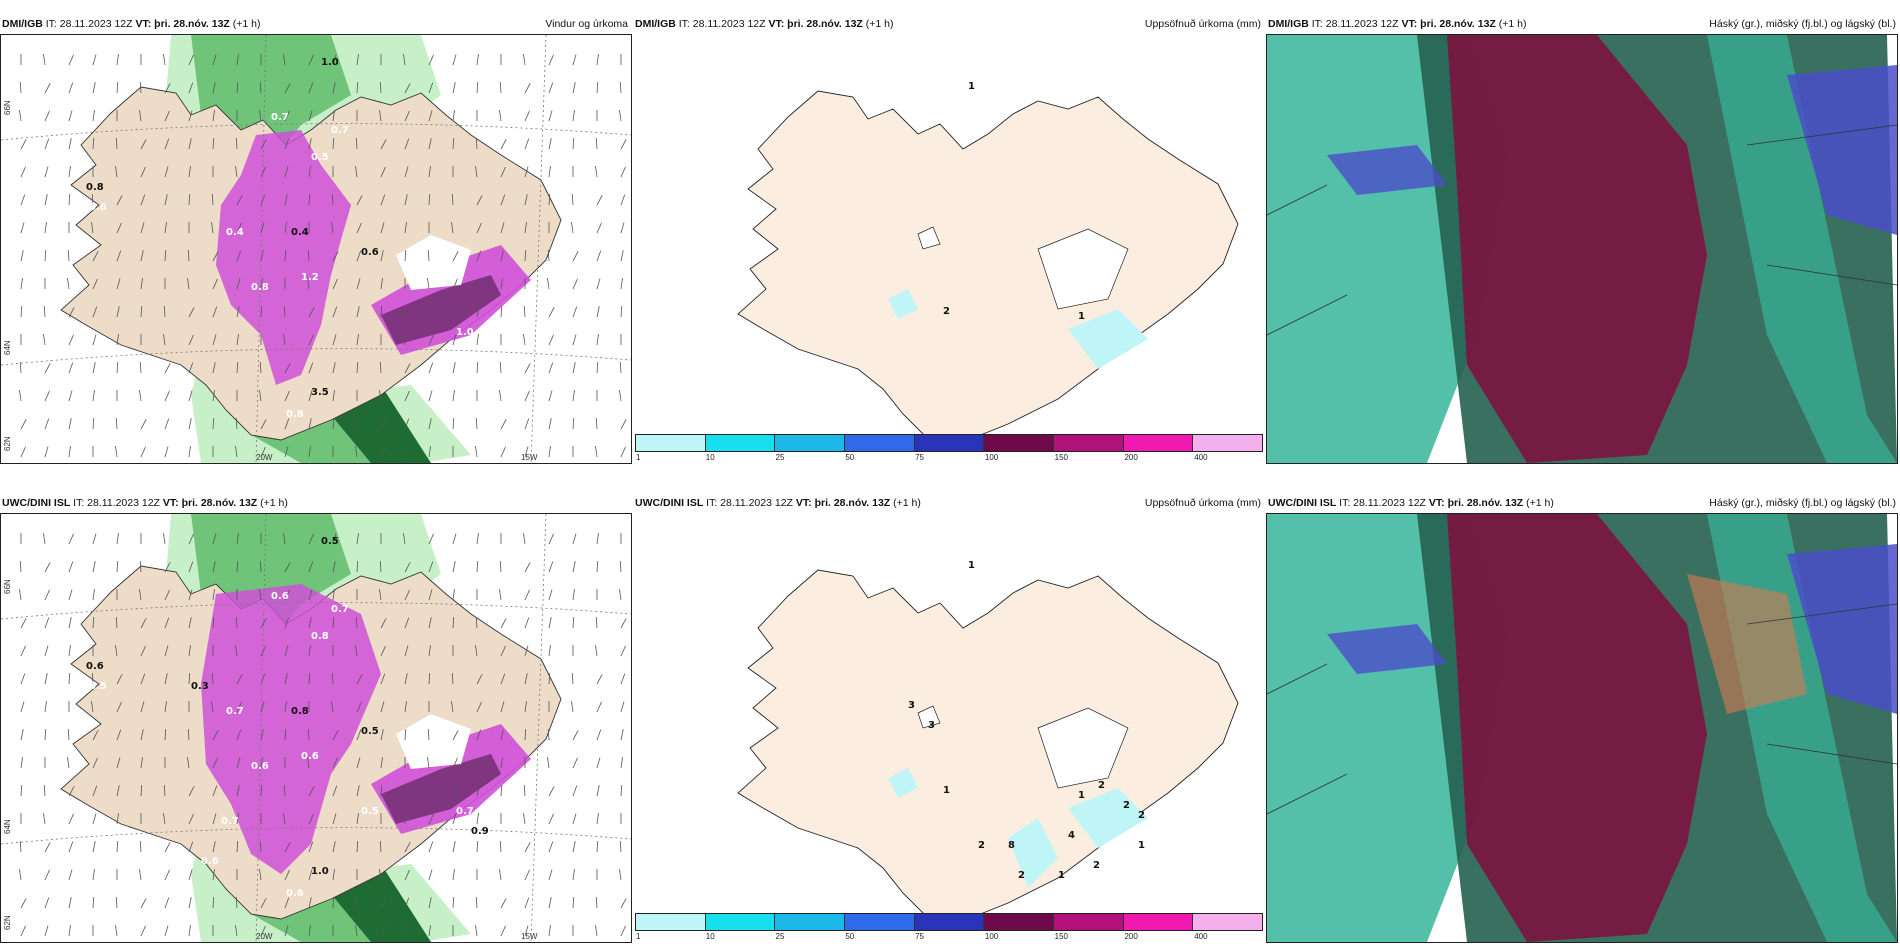  What do you see at coordinates (1141, 815) in the screenshot?
I see `value-label: 2` at bounding box center [1141, 815].